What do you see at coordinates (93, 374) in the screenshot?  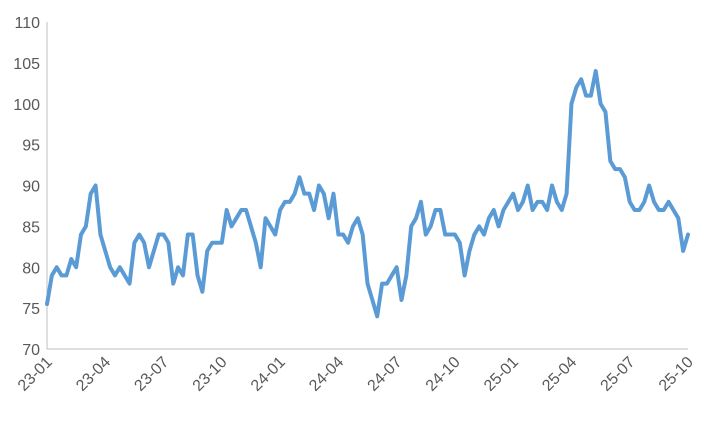 I see `x-tick-label: 23-04` at bounding box center [93, 374].